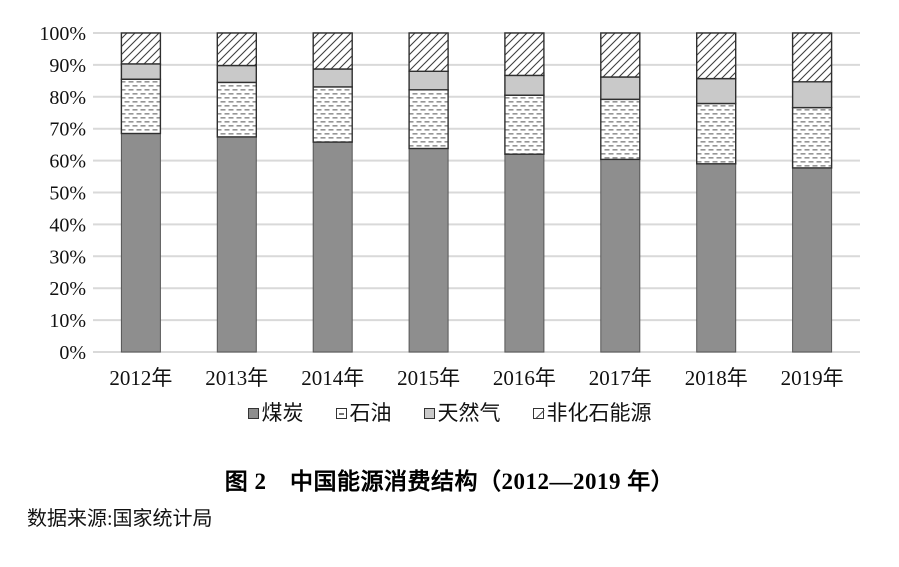 The width and height of the screenshot is (899, 567). I want to click on bar-2018年-gas, so click(716, 91).